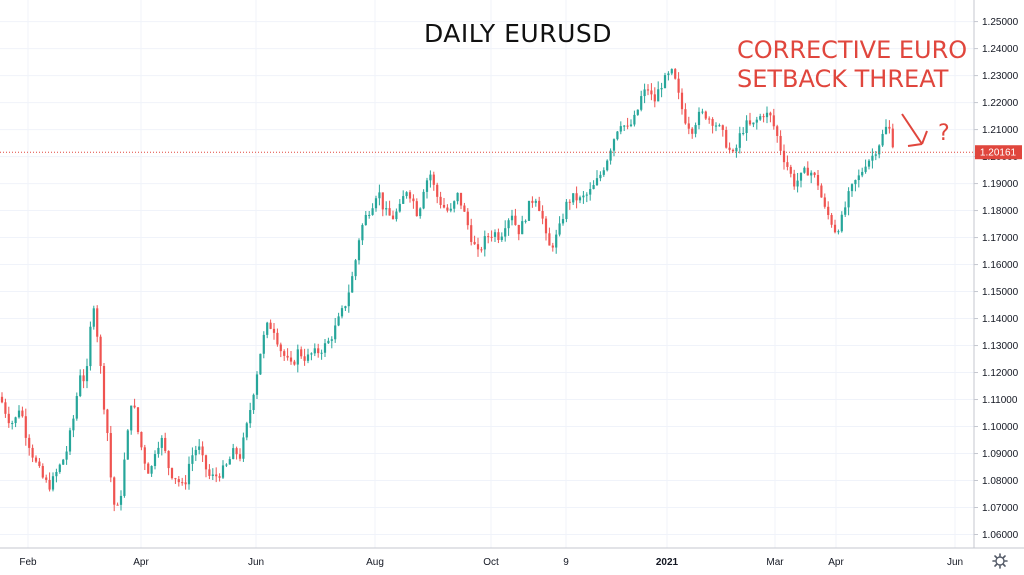  Describe the element at coordinates (1000, 238) in the screenshot. I see `price-tick-label: 1.17000` at that location.